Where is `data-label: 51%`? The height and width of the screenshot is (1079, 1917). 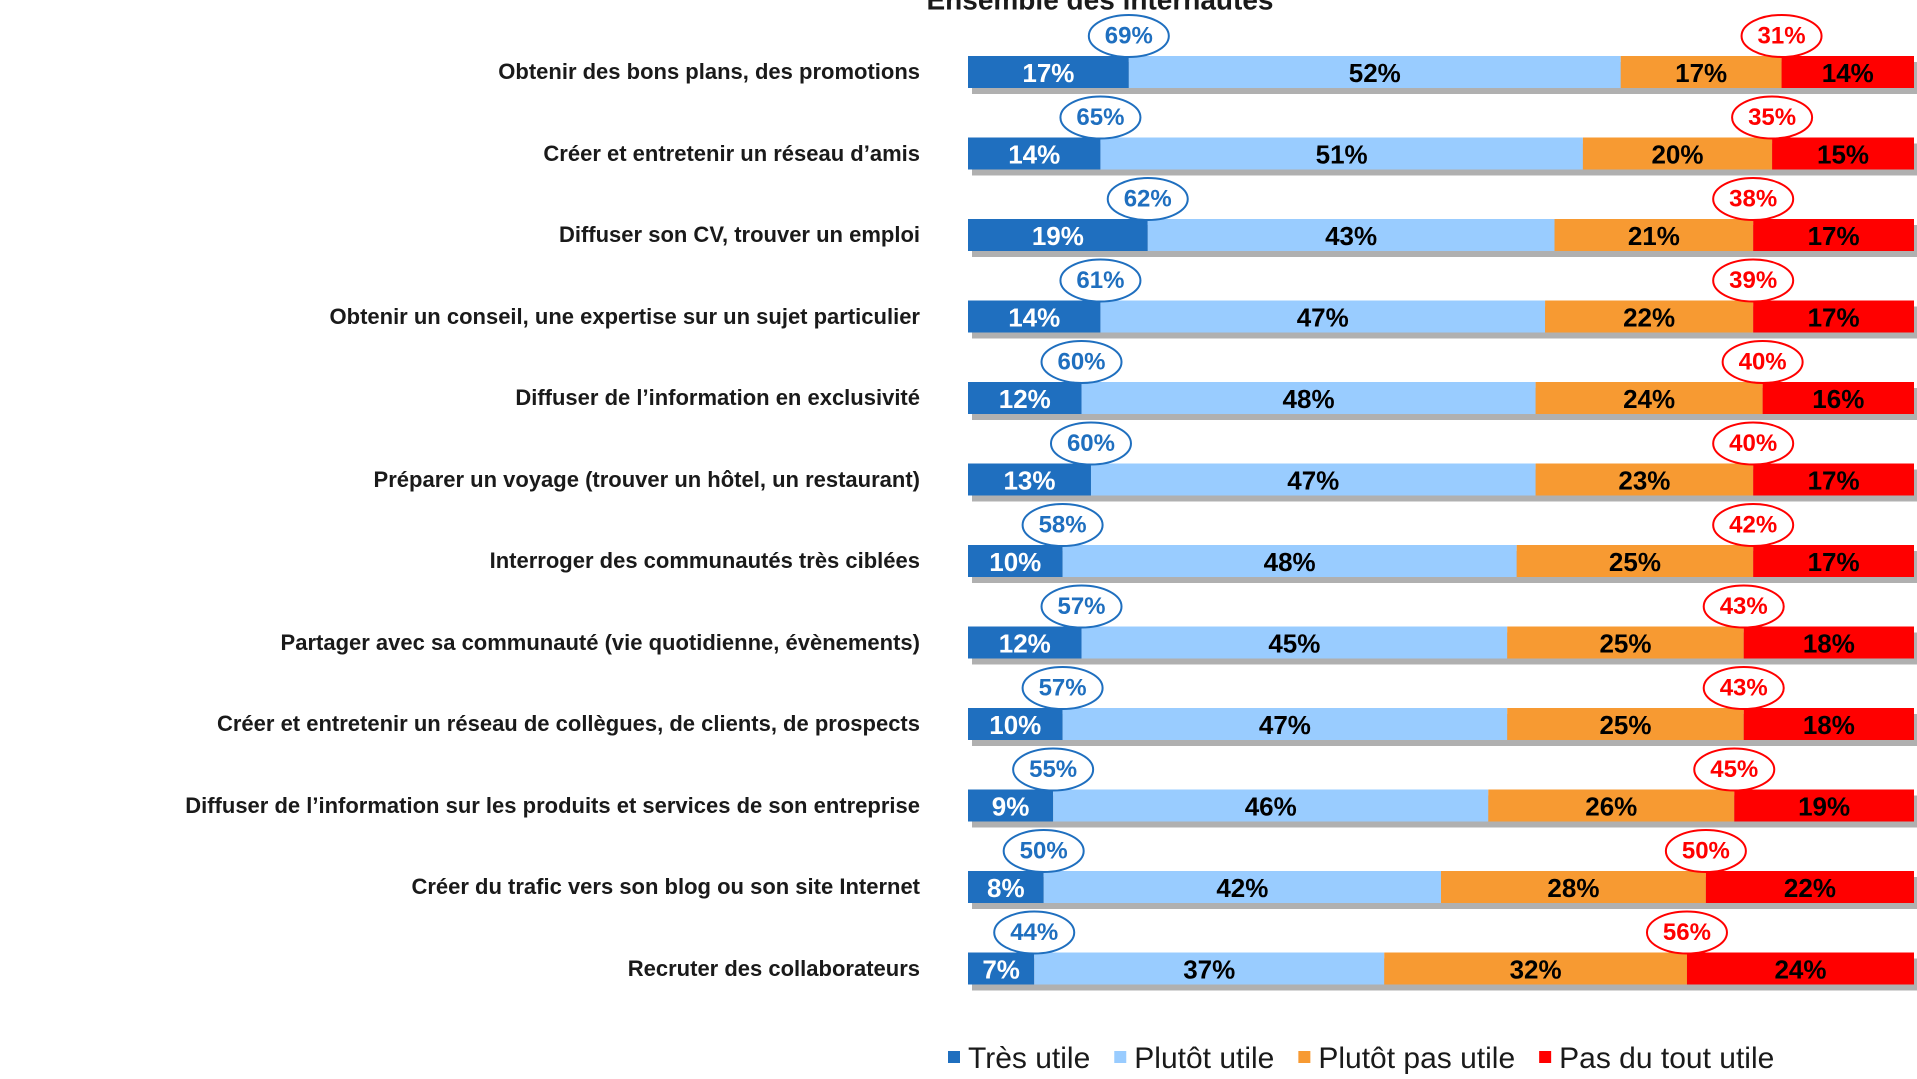
data-label: 51% is located at coordinates (1342, 154).